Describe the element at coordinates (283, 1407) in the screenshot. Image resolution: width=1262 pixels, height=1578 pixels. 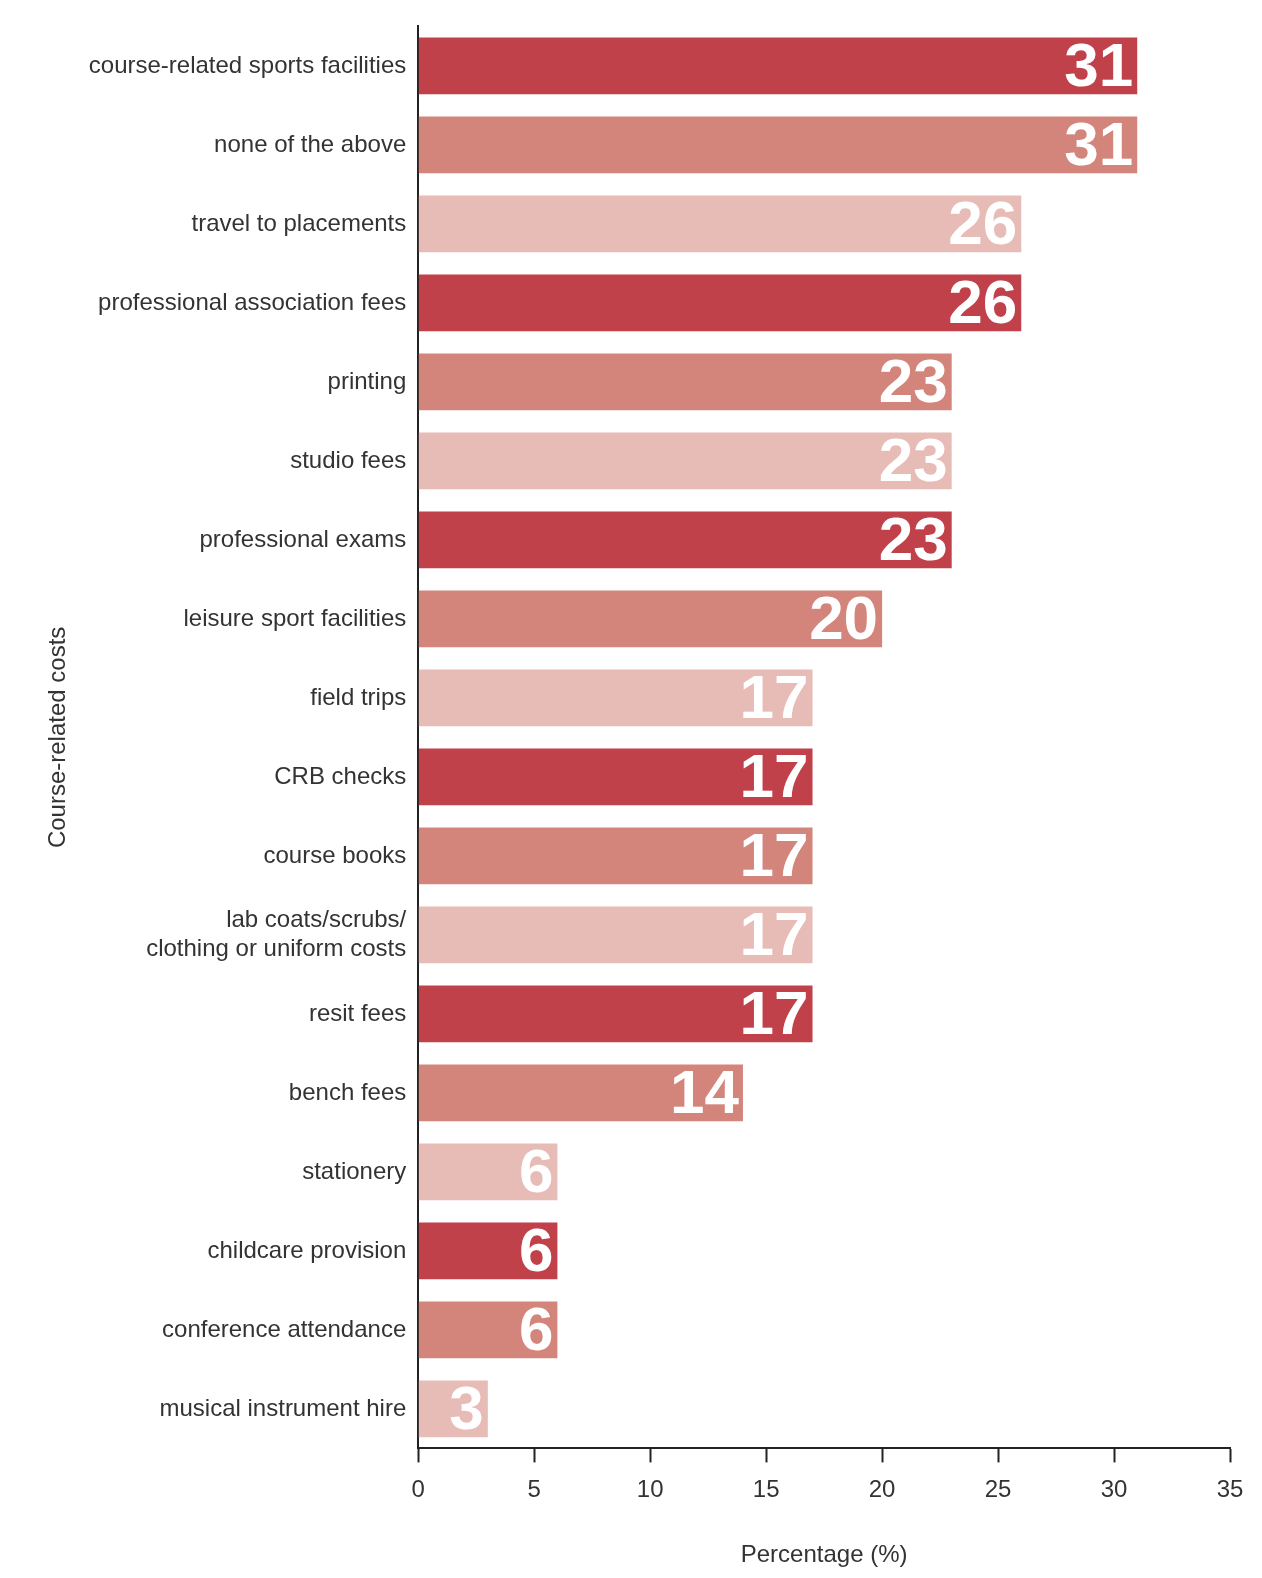
I see `y-tick-label: musical instrument hire` at that location.